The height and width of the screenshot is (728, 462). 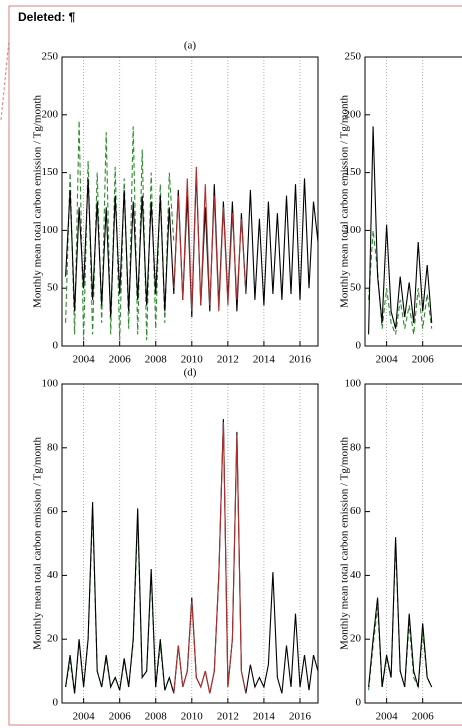 I want to click on panel-title: (d), so click(x=190, y=373).